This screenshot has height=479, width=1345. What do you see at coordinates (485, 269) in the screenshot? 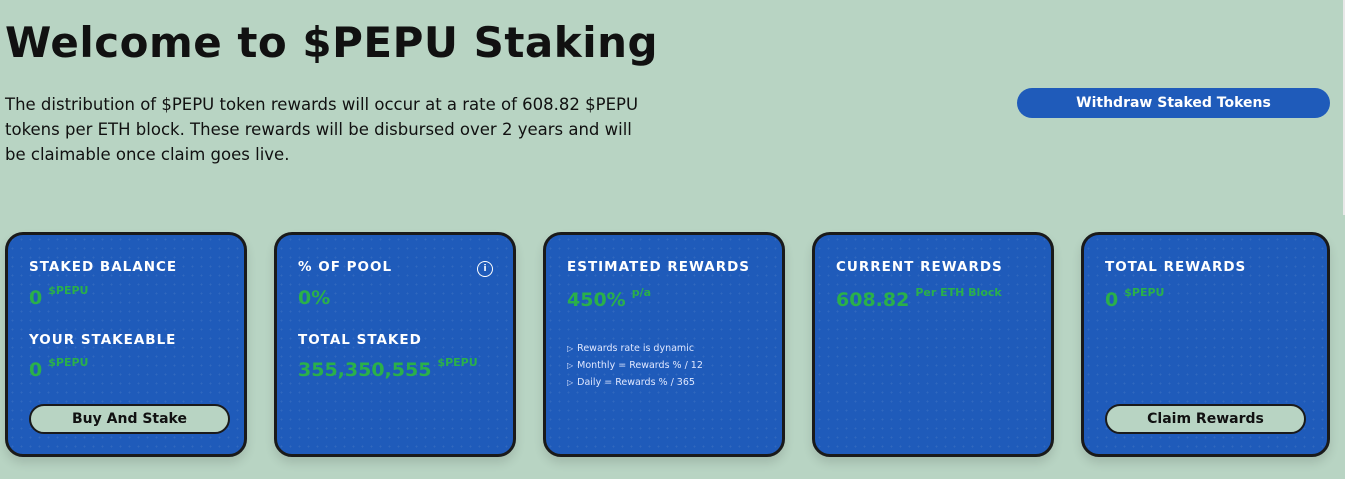
I see `info-icon: i` at bounding box center [485, 269].